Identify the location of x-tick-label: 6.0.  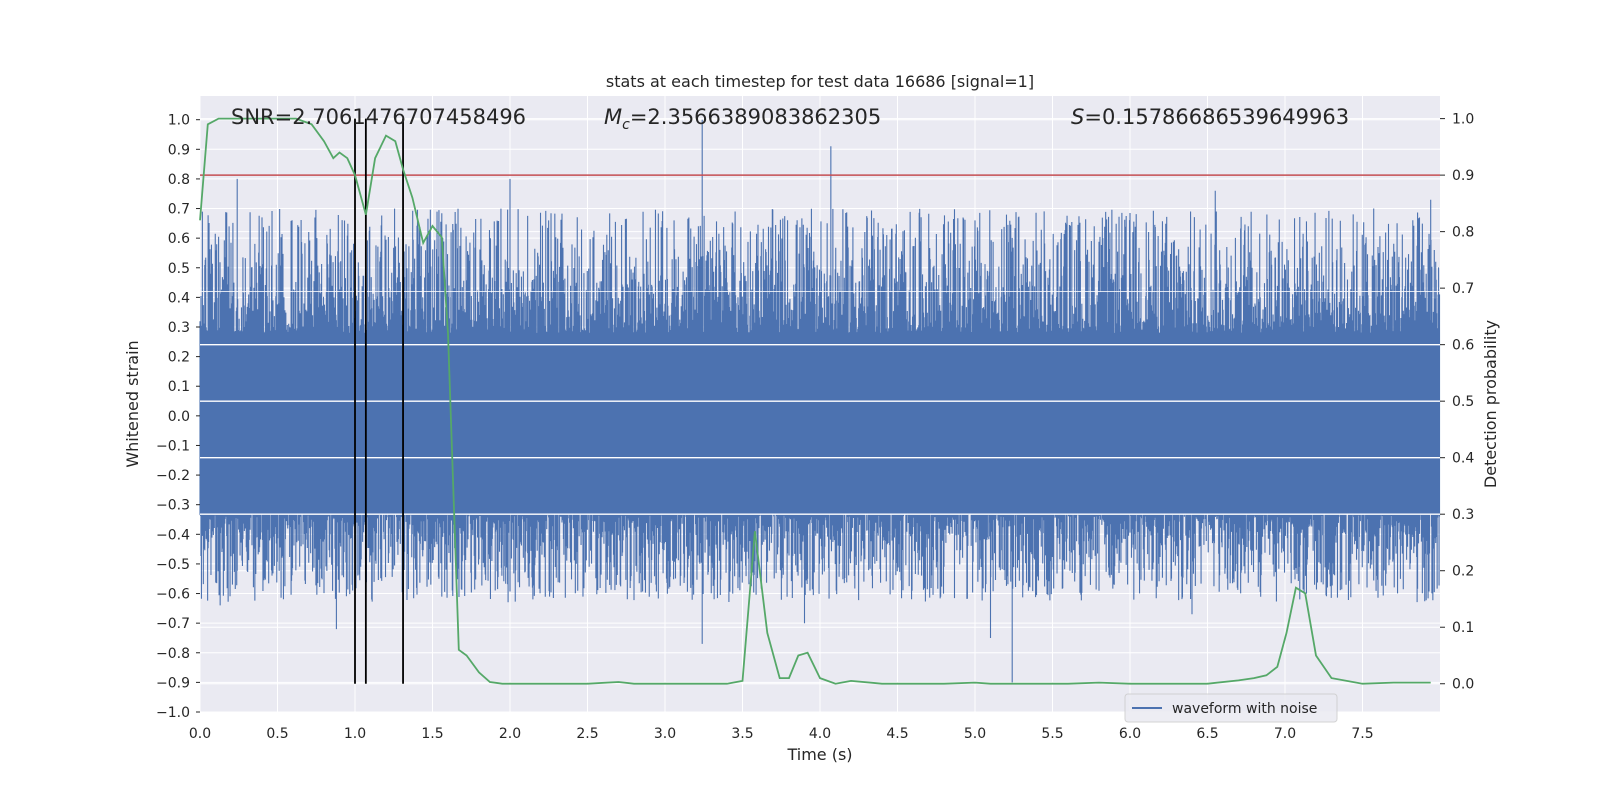
(1130, 734).